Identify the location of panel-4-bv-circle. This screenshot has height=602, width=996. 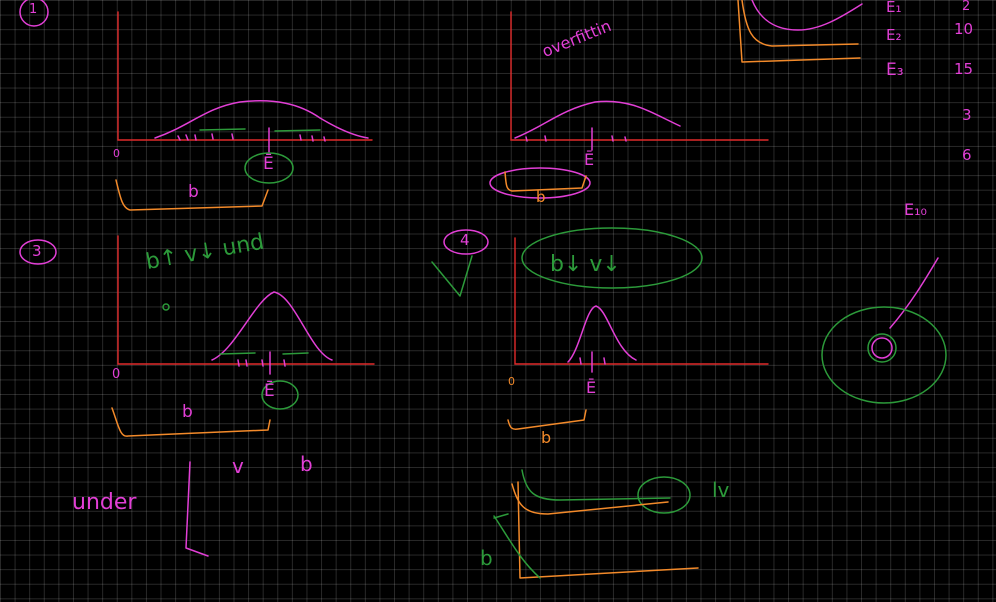
(612, 258).